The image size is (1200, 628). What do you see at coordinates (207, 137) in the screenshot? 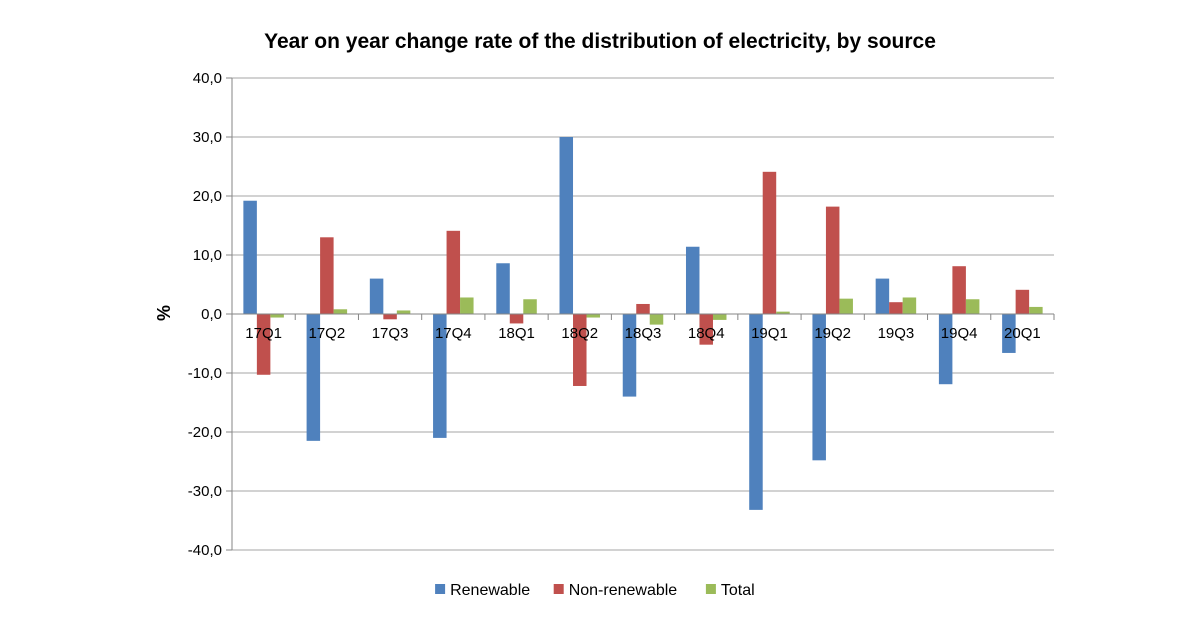
I see `y-tick-label: 30,0` at bounding box center [207, 137].